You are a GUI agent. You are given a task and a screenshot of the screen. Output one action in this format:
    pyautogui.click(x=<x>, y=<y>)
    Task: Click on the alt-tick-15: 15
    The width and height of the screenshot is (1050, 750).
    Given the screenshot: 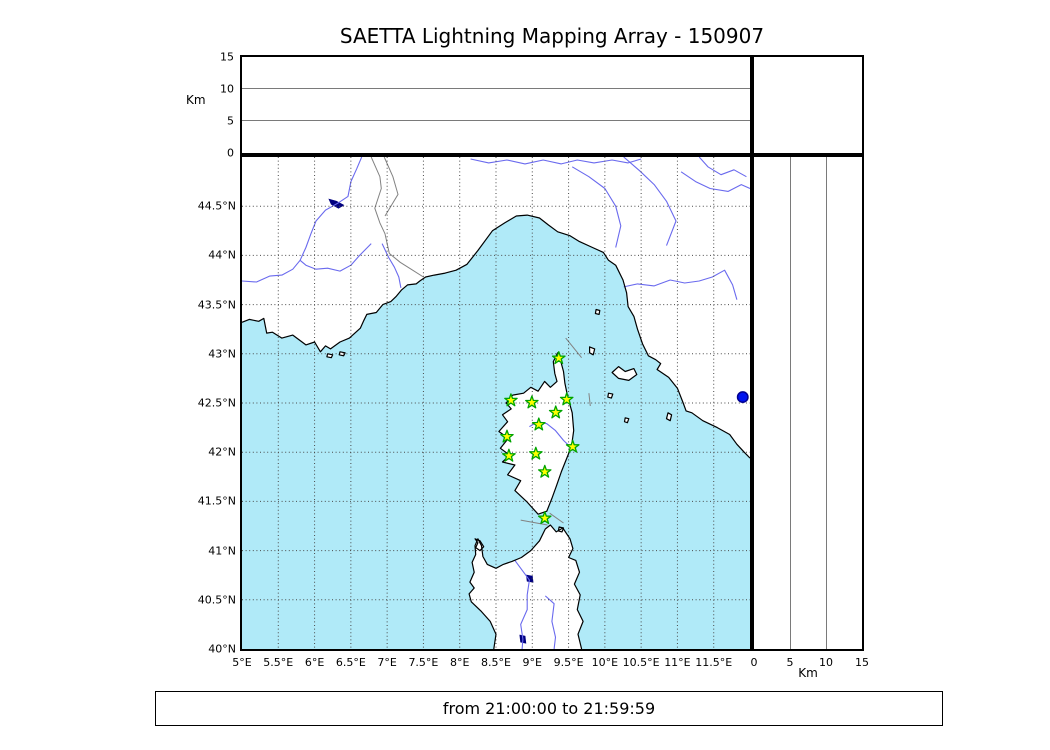 What is the action you would take?
    pyautogui.click(x=227, y=57)
    